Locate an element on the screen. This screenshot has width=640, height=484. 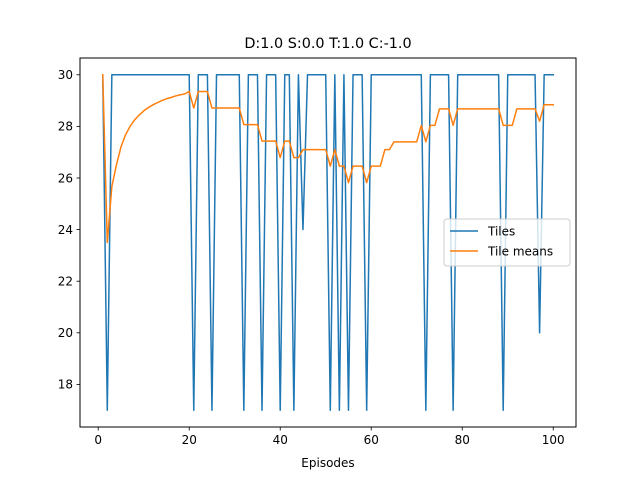
x-tick-label: 100 is located at coordinates (553, 440).